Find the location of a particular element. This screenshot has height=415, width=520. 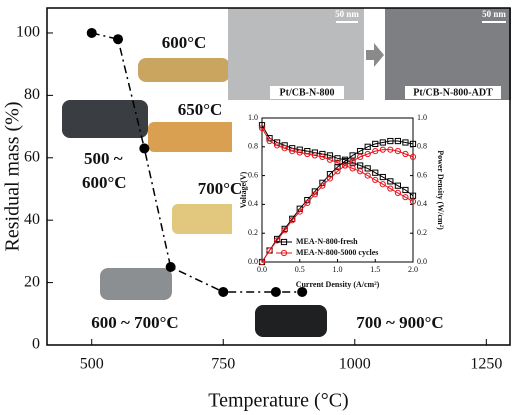

x-tick-label: 0.0 is located at coordinates (262, 269).